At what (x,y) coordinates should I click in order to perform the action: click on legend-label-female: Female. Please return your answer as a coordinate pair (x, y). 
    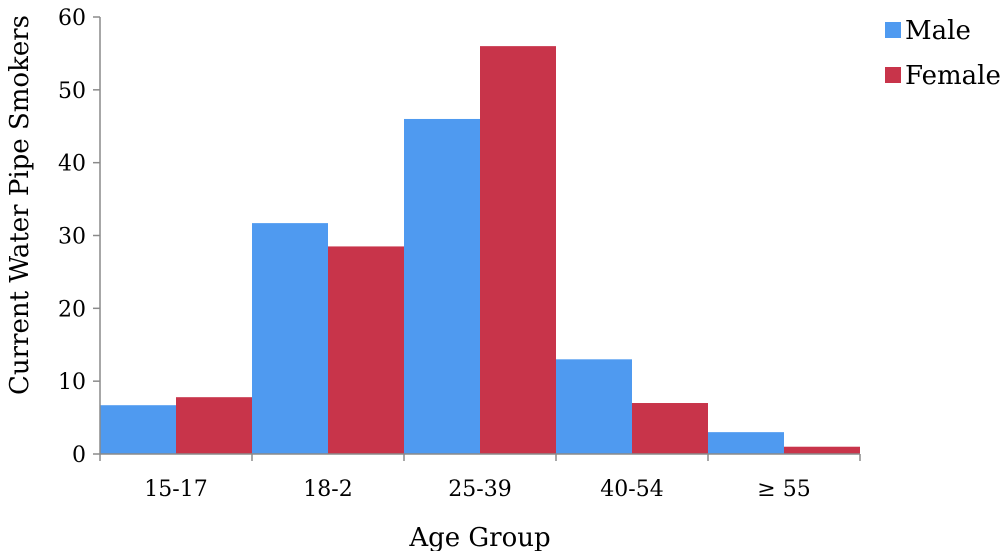
    Looking at the image, I should click on (952, 76).